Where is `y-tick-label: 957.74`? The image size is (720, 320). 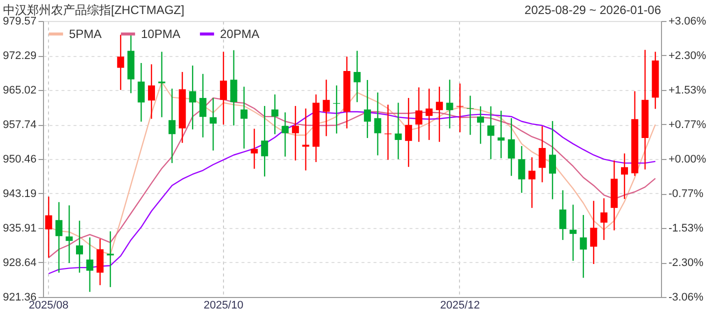 y-tick-label: 957.74 is located at coordinates (19, 125).